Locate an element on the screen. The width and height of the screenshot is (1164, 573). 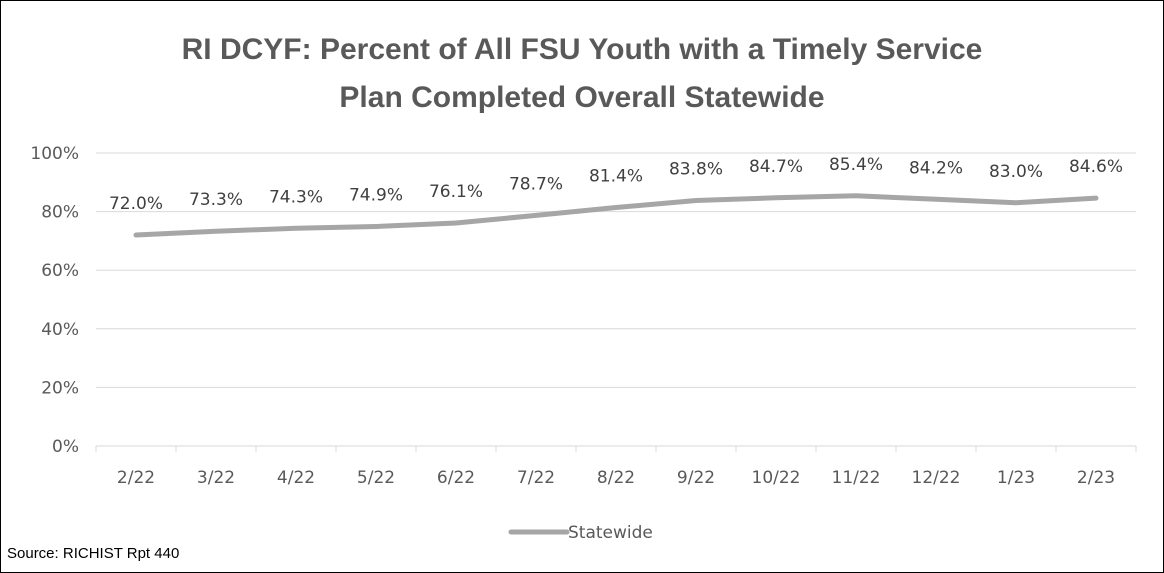
data-label: 84.7% is located at coordinates (776, 167).